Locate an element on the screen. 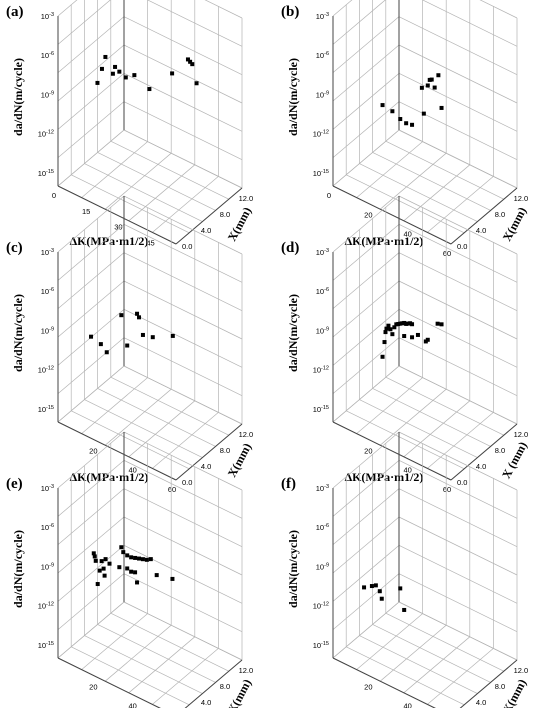 Image resolution: width=550 pixels, height=708 pixels. z-tick-label: 0.0 is located at coordinates (462, 482).